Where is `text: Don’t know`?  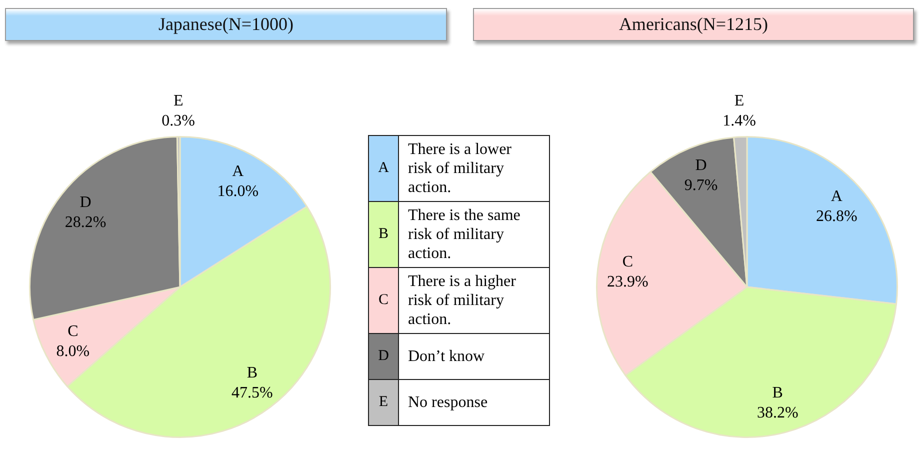 text: Don’t know is located at coordinates (446, 356).